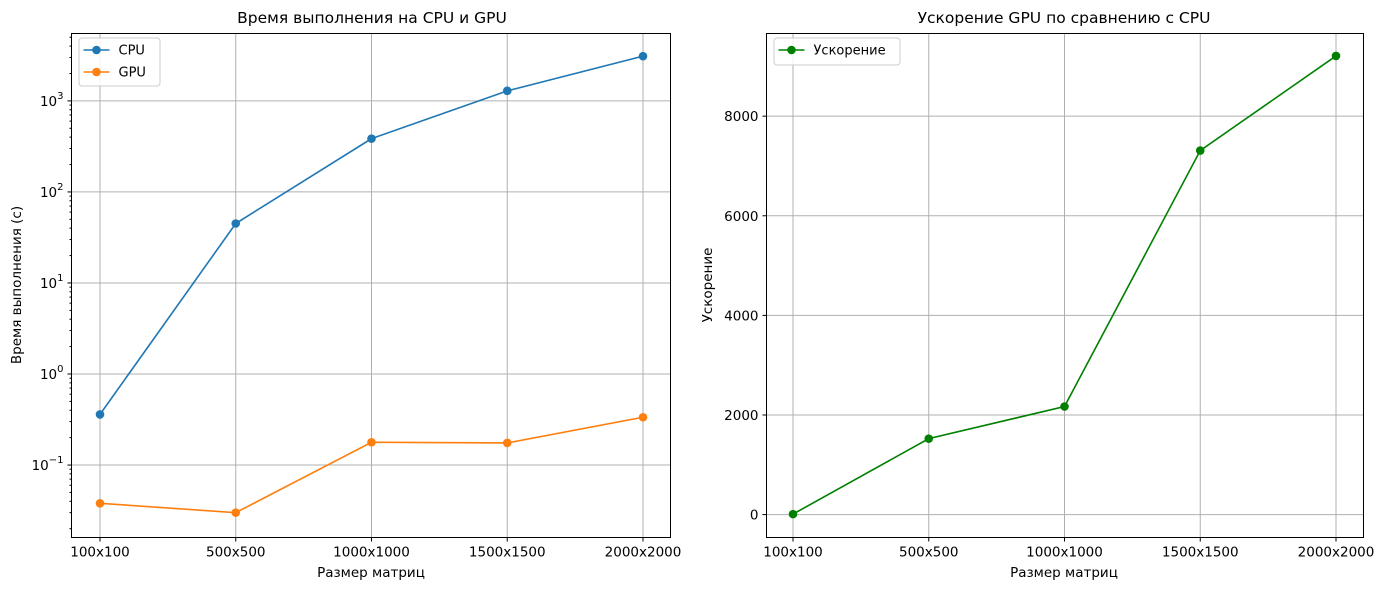  I want to click on legend-label: Ускорение, so click(850, 51).